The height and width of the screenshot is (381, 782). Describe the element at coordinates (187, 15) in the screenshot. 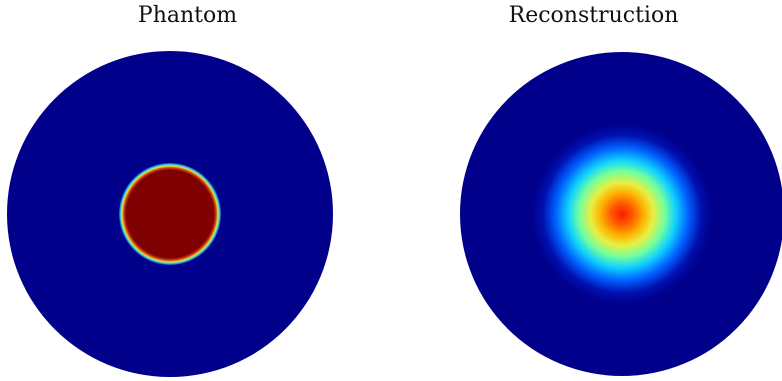

I see `phantom-title: Phantom` at that location.